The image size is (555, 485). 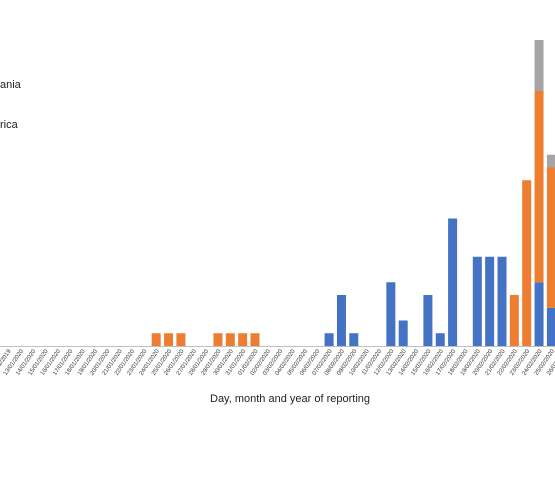 I want to click on legend-entry-label: rica, so click(x=9, y=125).